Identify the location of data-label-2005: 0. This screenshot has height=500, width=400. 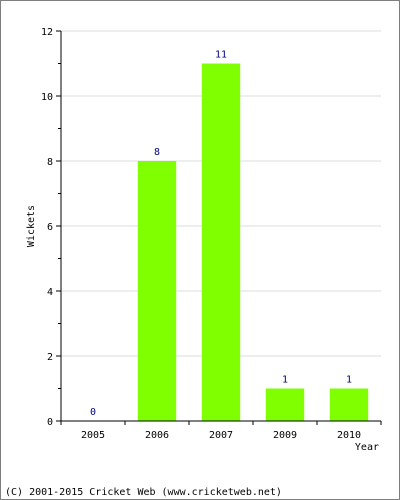
(93, 412).